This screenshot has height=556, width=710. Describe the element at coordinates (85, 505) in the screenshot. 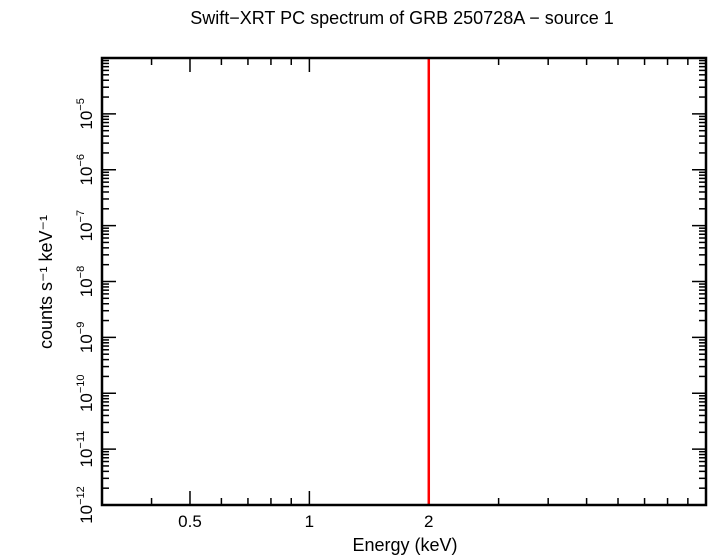

I see `y-tick-label: 10−12` at that location.